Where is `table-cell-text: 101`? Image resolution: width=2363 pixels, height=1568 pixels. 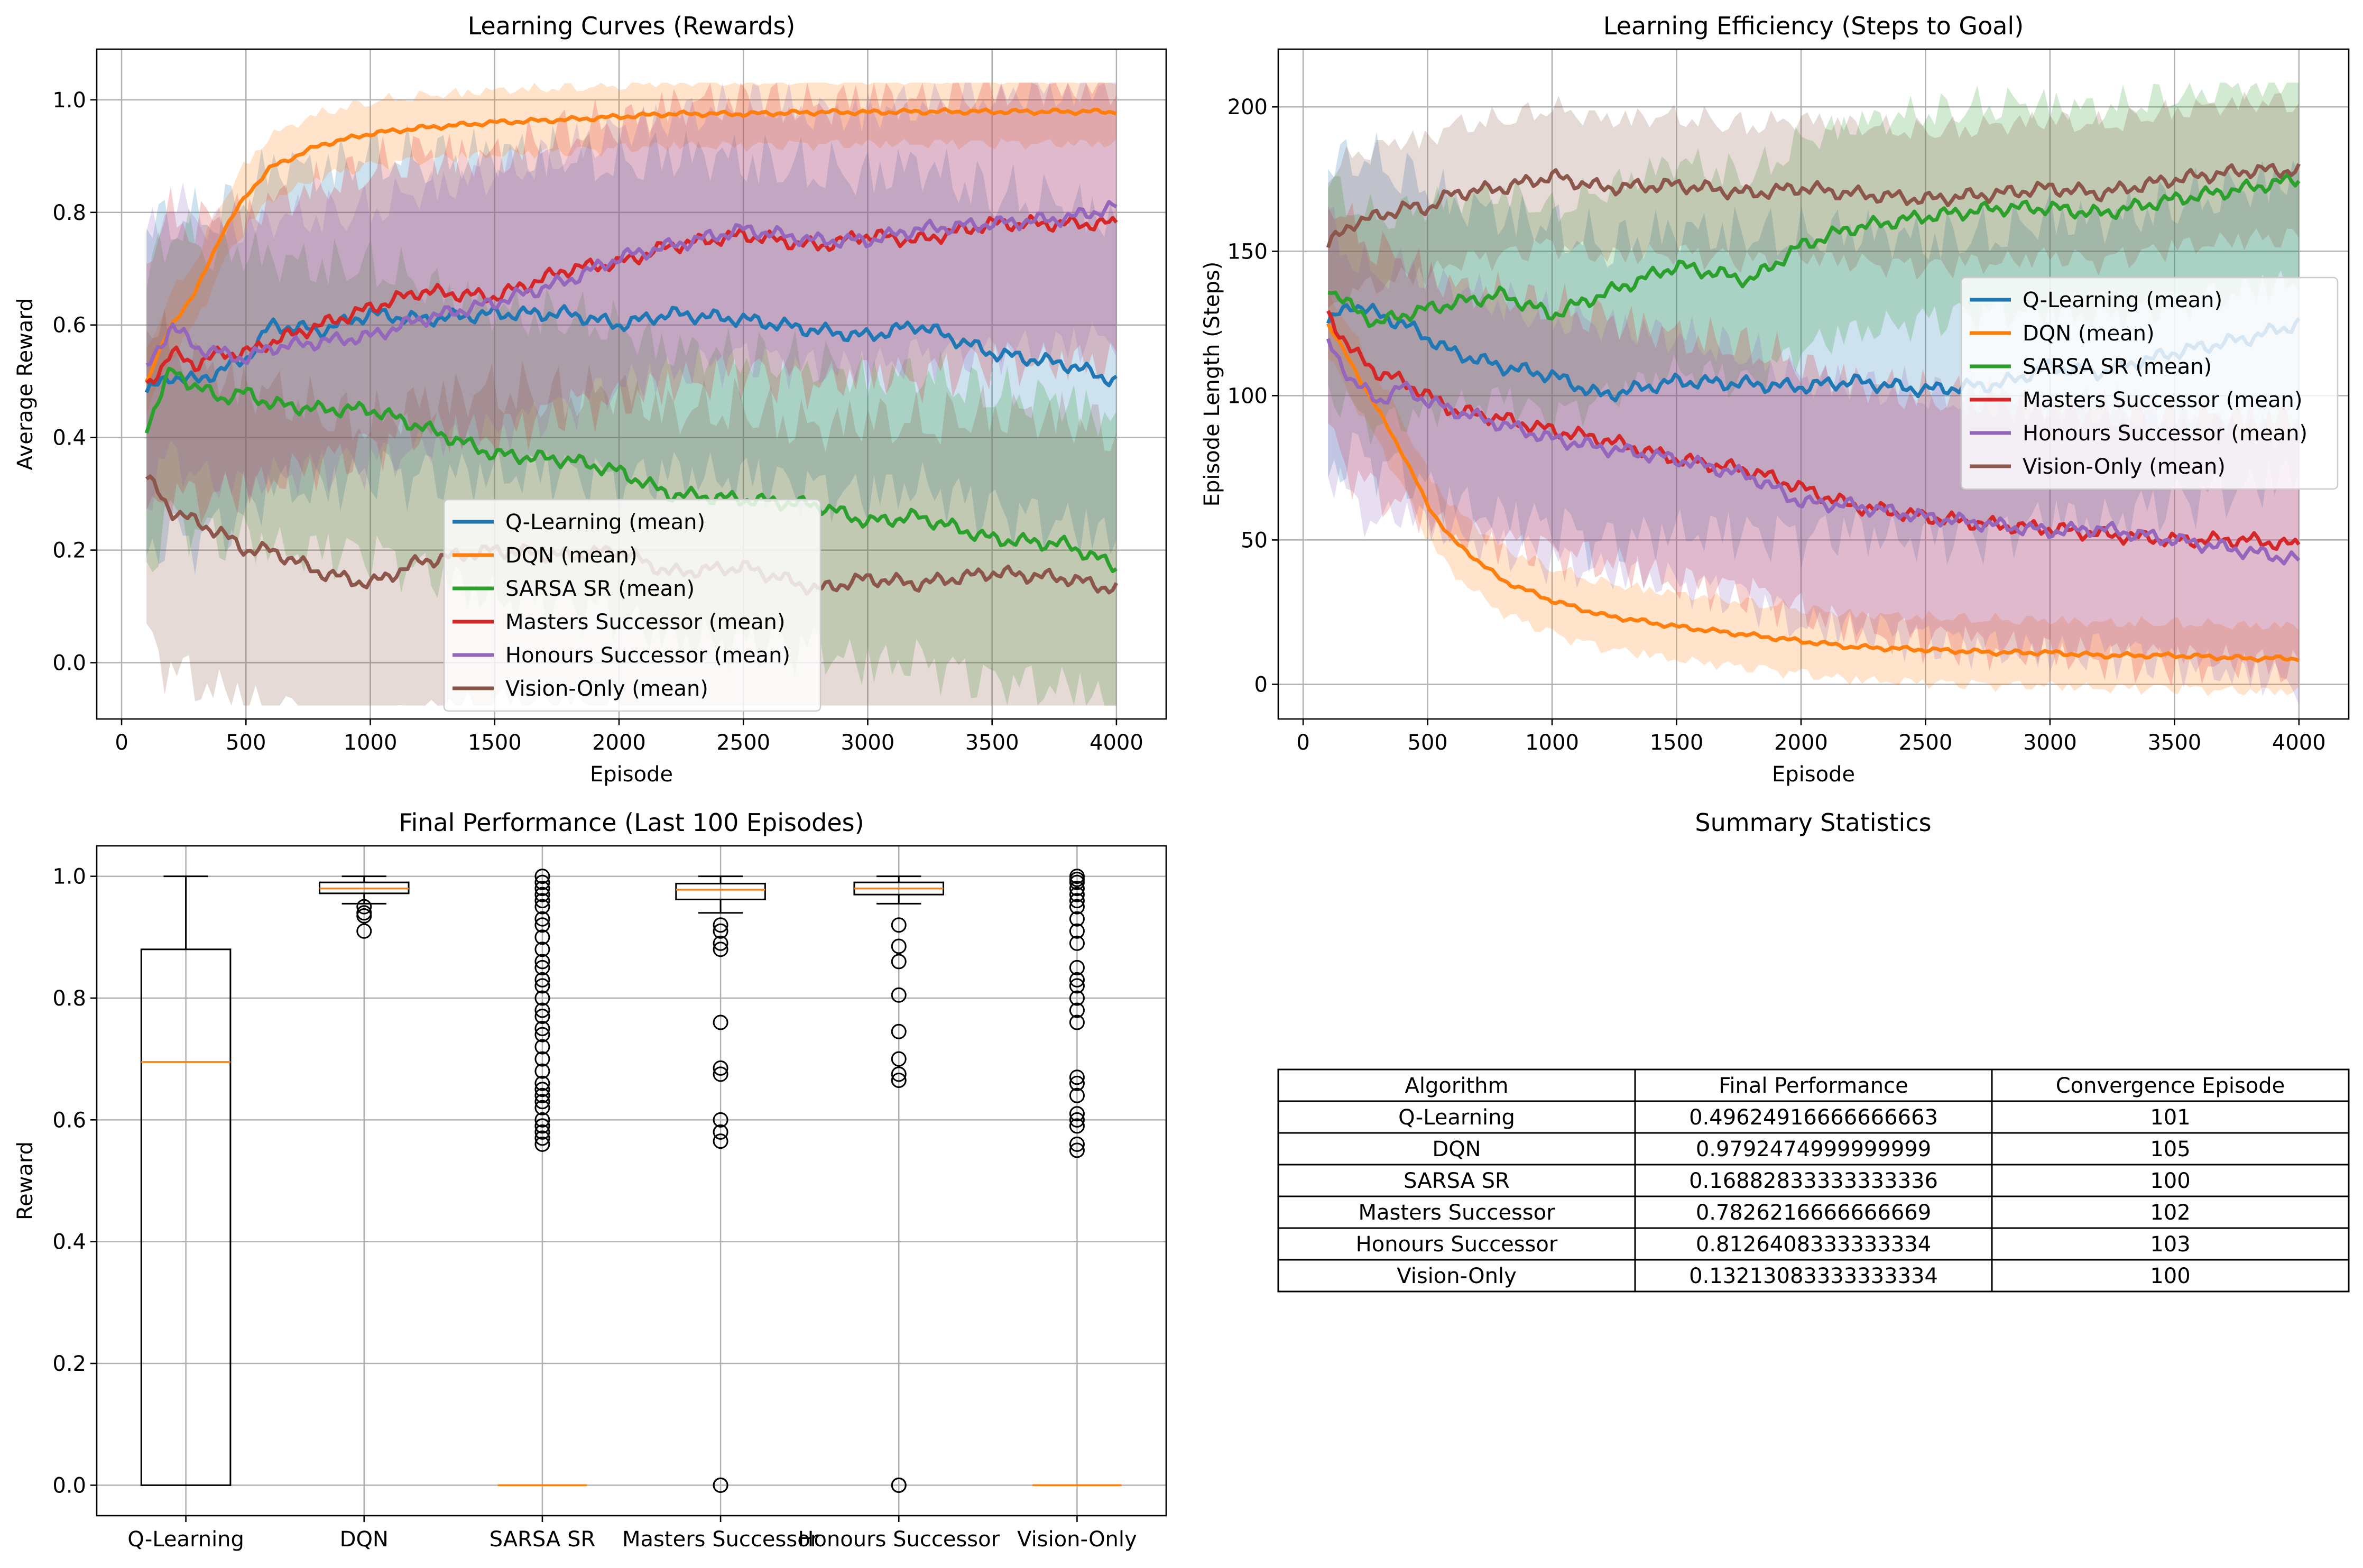
table-cell-text: 101 is located at coordinates (2170, 1117).